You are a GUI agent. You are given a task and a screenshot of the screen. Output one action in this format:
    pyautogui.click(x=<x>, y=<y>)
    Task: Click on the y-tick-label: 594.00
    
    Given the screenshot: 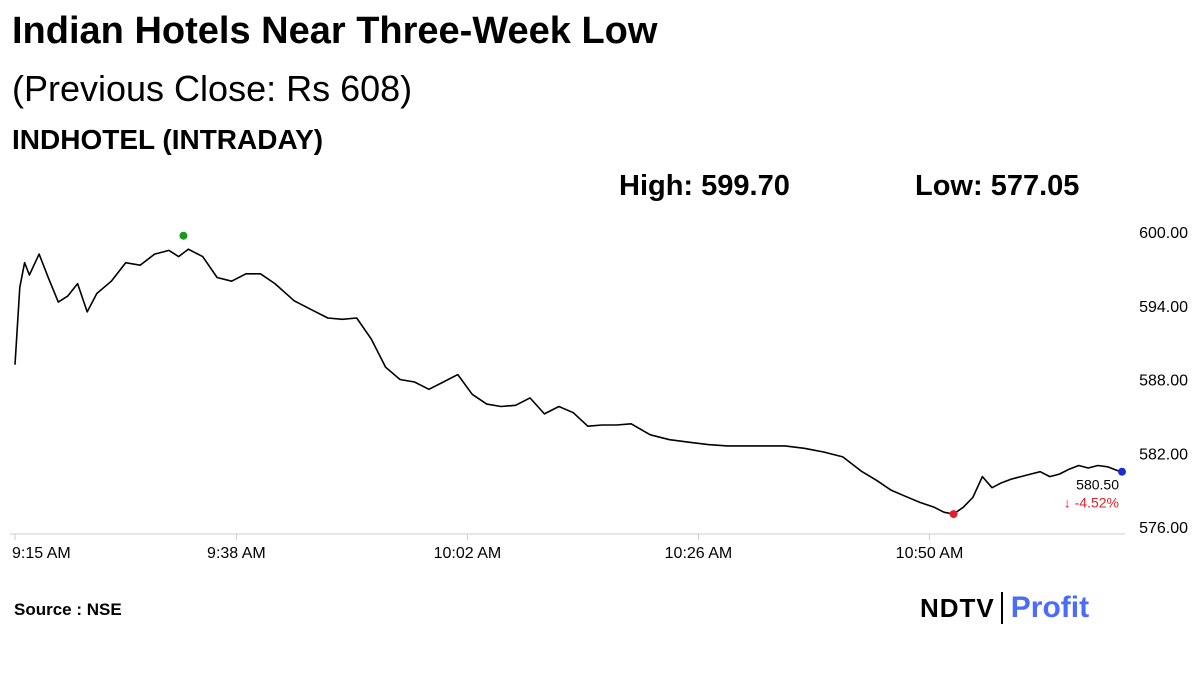 What is the action you would take?
    pyautogui.click(x=1163, y=307)
    